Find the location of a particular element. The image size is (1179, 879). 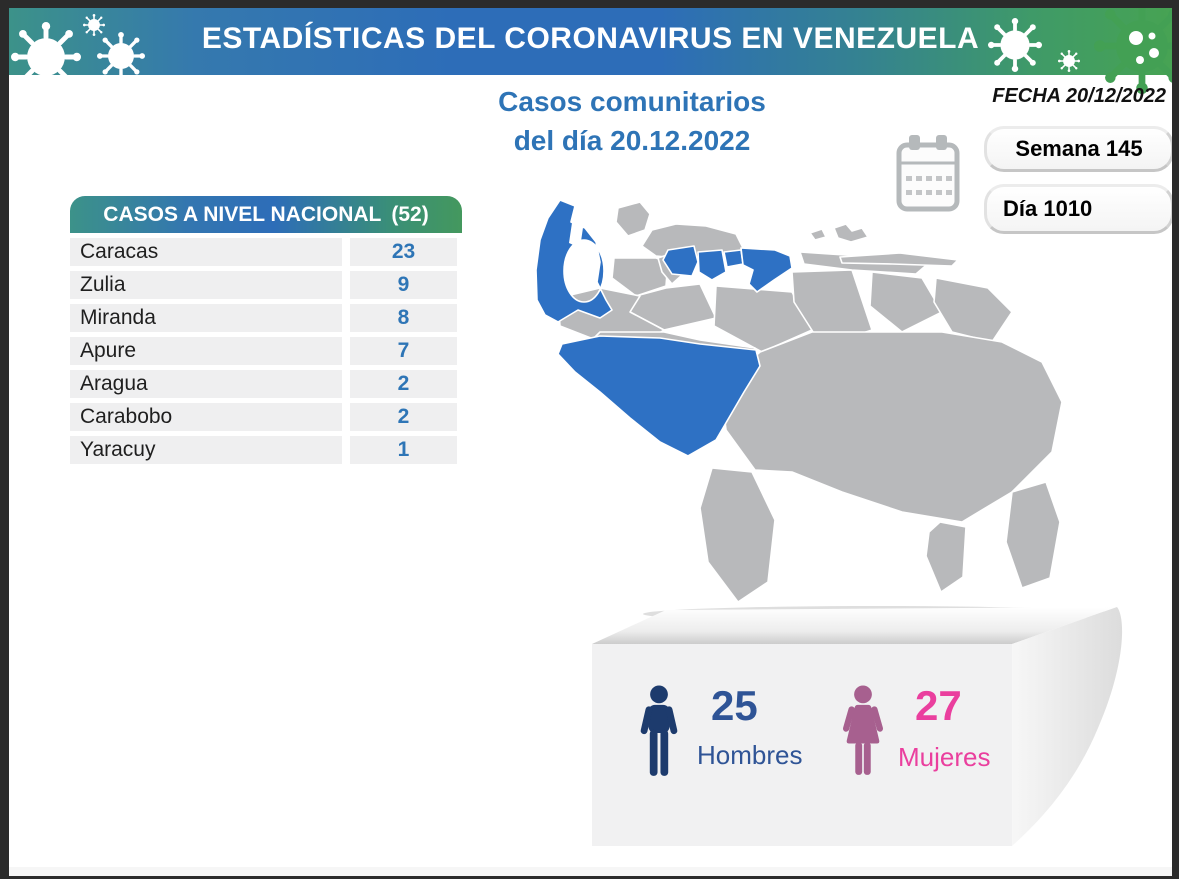

panel-fold is located at coordinates (854, 625).